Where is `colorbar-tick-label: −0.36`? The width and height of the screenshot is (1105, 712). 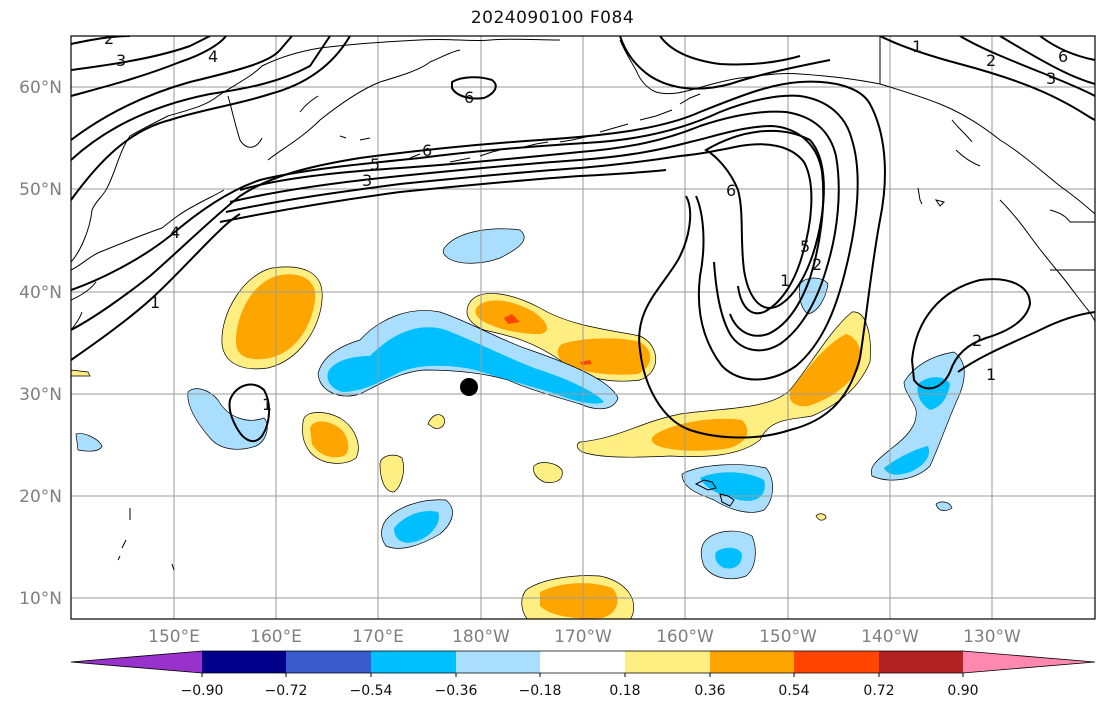
colorbar-tick-label: −0.36 is located at coordinates (456, 691).